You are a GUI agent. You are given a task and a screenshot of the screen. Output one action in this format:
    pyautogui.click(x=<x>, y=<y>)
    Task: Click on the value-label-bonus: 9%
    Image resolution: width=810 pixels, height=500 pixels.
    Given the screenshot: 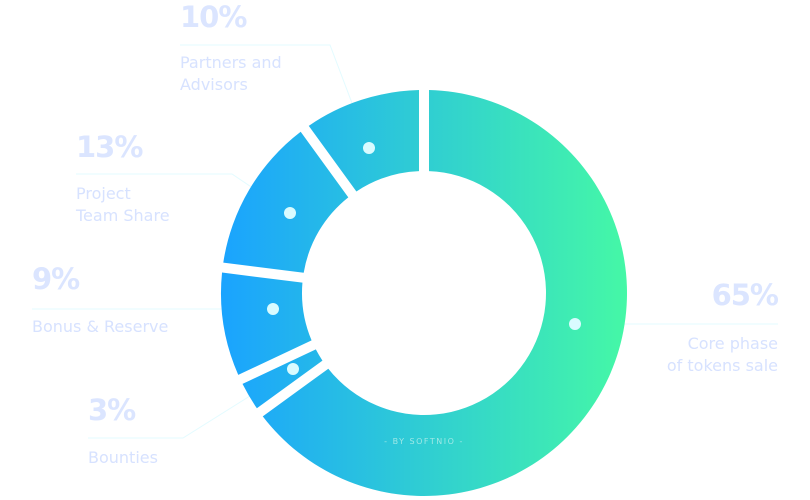 What is the action you would take?
    pyautogui.click(x=56, y=279)
    